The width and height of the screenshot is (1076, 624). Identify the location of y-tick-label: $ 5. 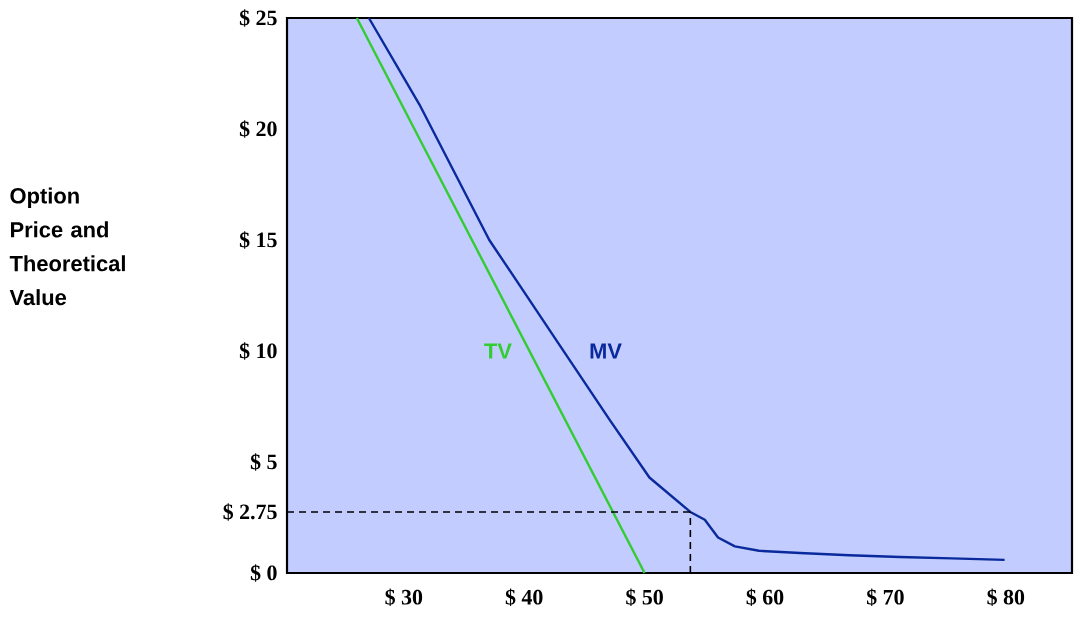
(263, 462).